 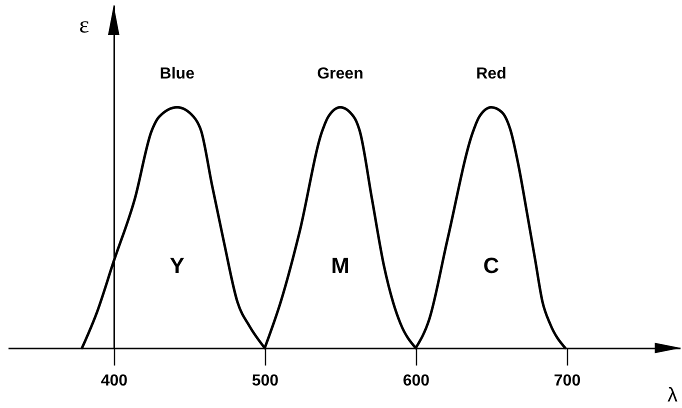 What do you see at coordinates (177, 74) in the screenshot?
I see `text: Blue` at bounding box center [177, 74].